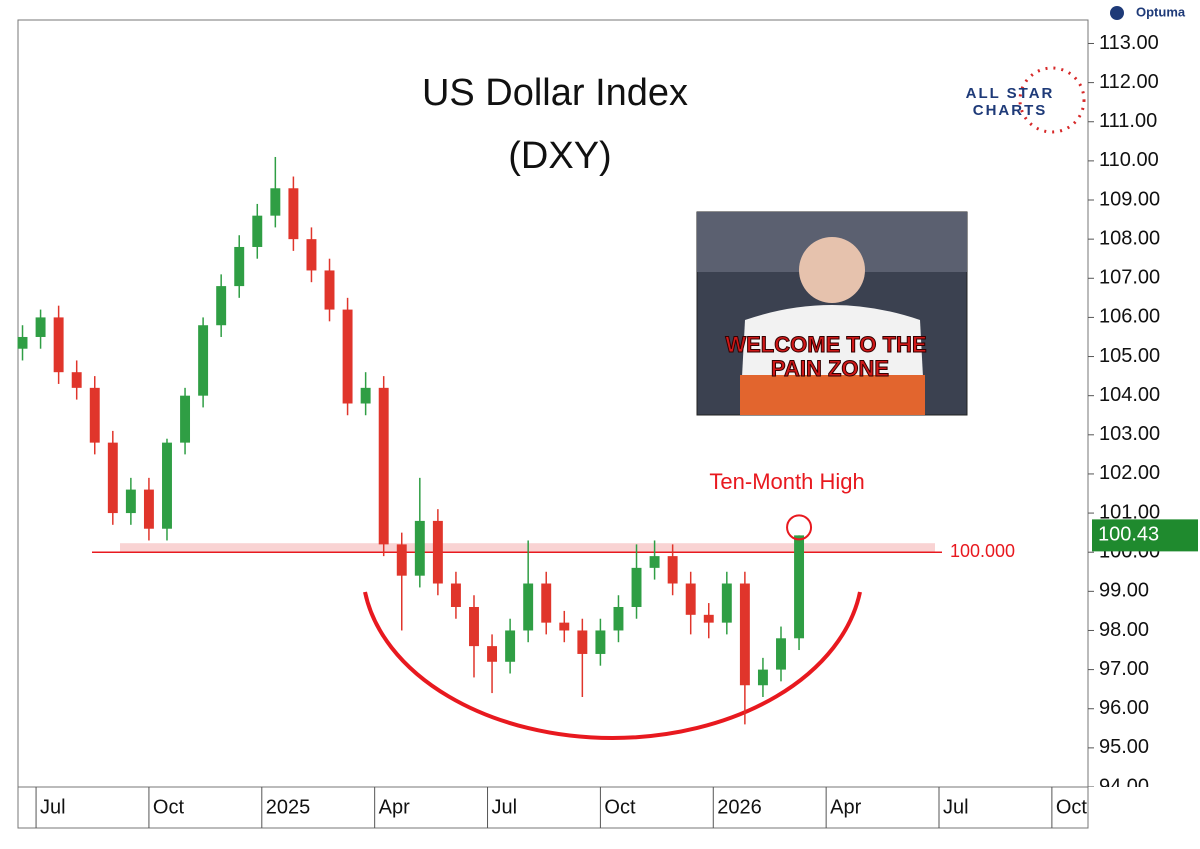  I want to click on logo-text: CHARTS, so click(1010, 110).